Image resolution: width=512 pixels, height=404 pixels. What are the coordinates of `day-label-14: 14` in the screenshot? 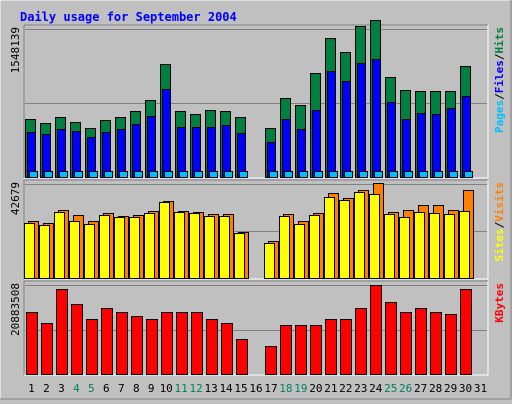 It's located at (226, 388).